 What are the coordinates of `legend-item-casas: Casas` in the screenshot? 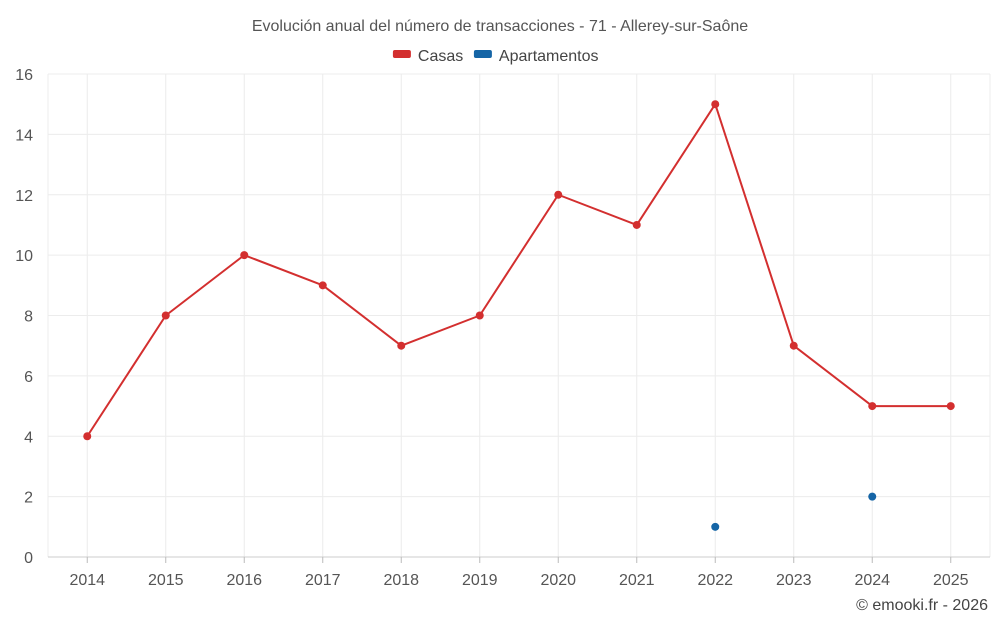 It's located at (427, 56).